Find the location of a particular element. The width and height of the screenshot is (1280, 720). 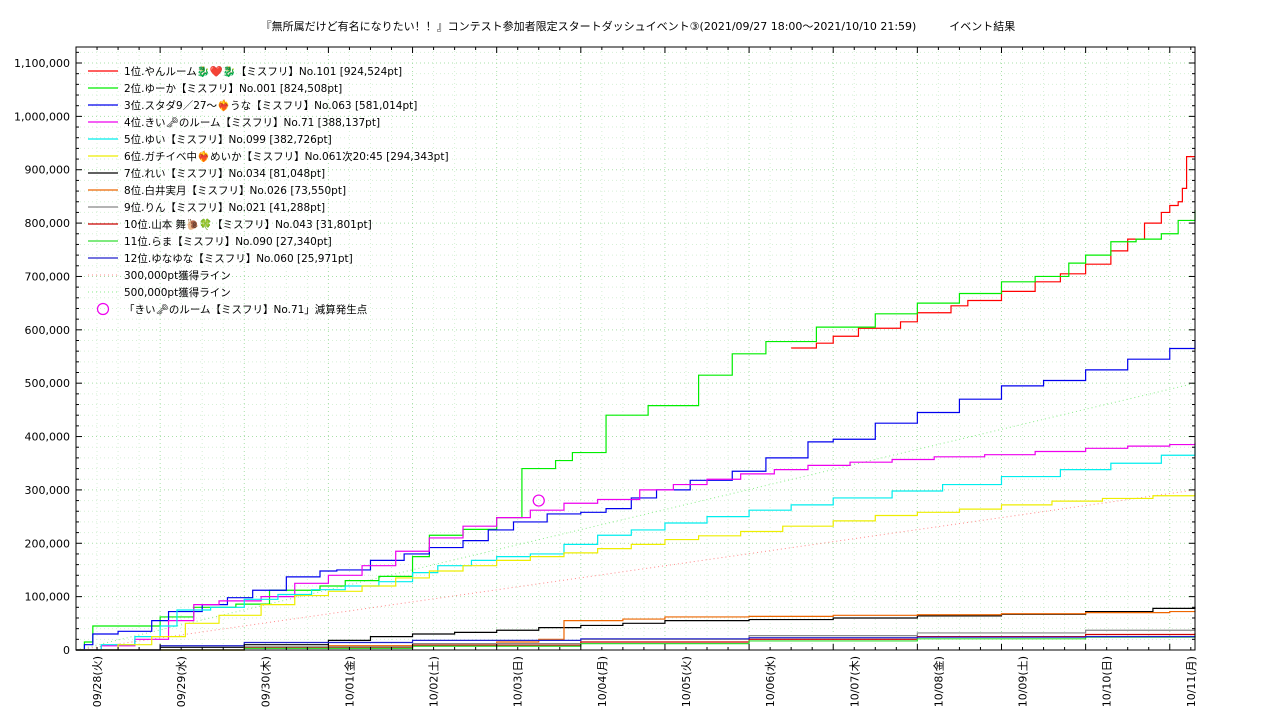

legend-label: 7位.れい【ミスフリ】No.034 [81,048pt] is located at coordinates (224, 173).